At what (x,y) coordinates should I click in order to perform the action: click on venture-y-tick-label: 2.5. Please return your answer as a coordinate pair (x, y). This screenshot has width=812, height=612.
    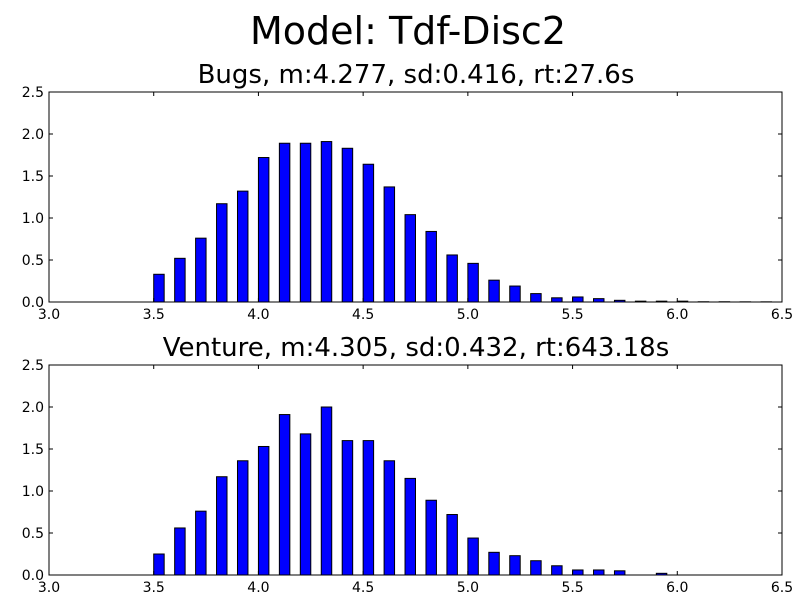
    Looking at the image, I should click on (33, 366).